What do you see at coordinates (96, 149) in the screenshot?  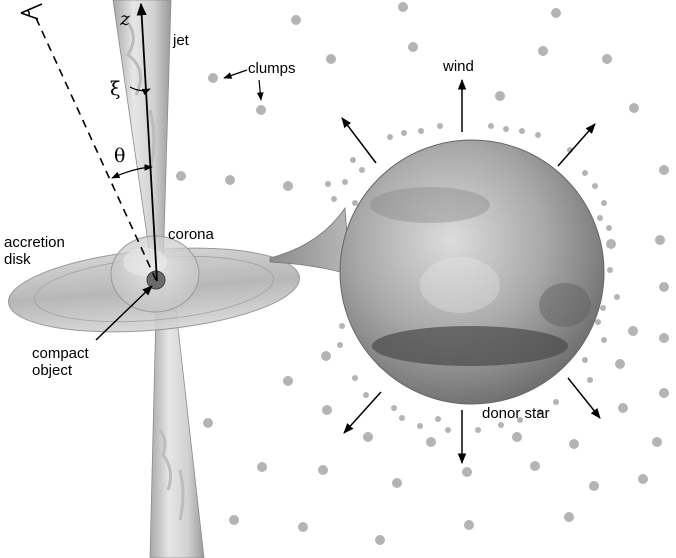 I see `line-of-sight` at bounding box center [96, 149].